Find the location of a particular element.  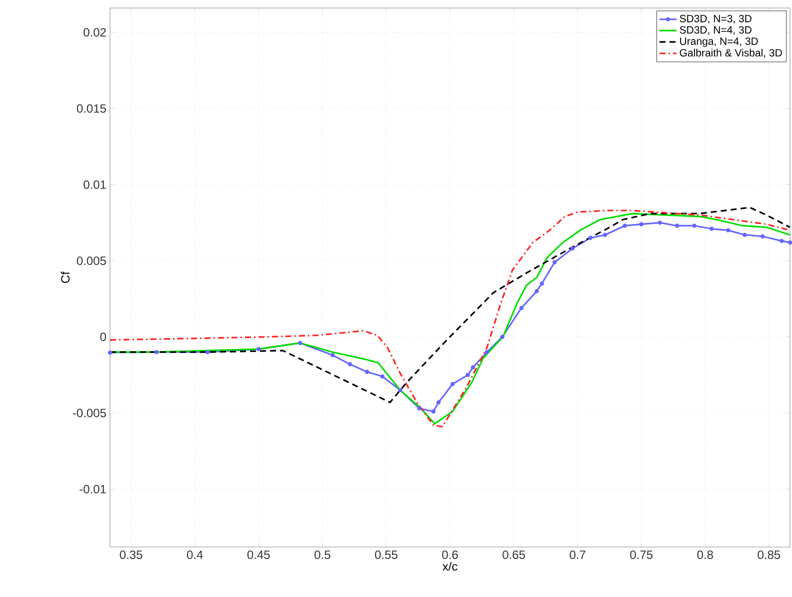

x-tick-label: 0.45 is located at coordinates (258, 555).